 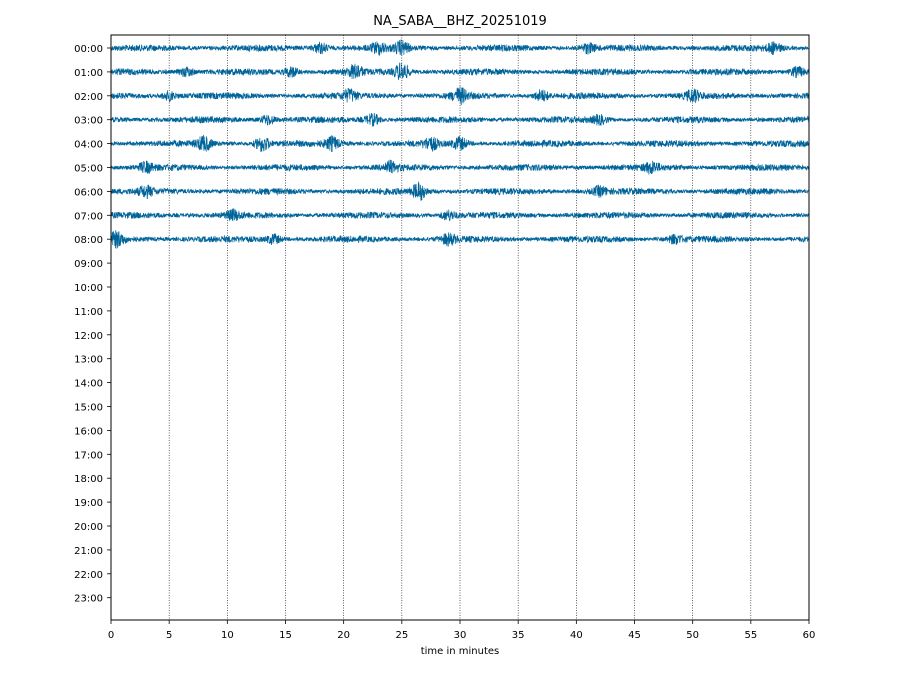 What do you see at coordinates (692, 635) in the screenshot?
I see `x-tick-label: 50` at bounding box center [692, 635].